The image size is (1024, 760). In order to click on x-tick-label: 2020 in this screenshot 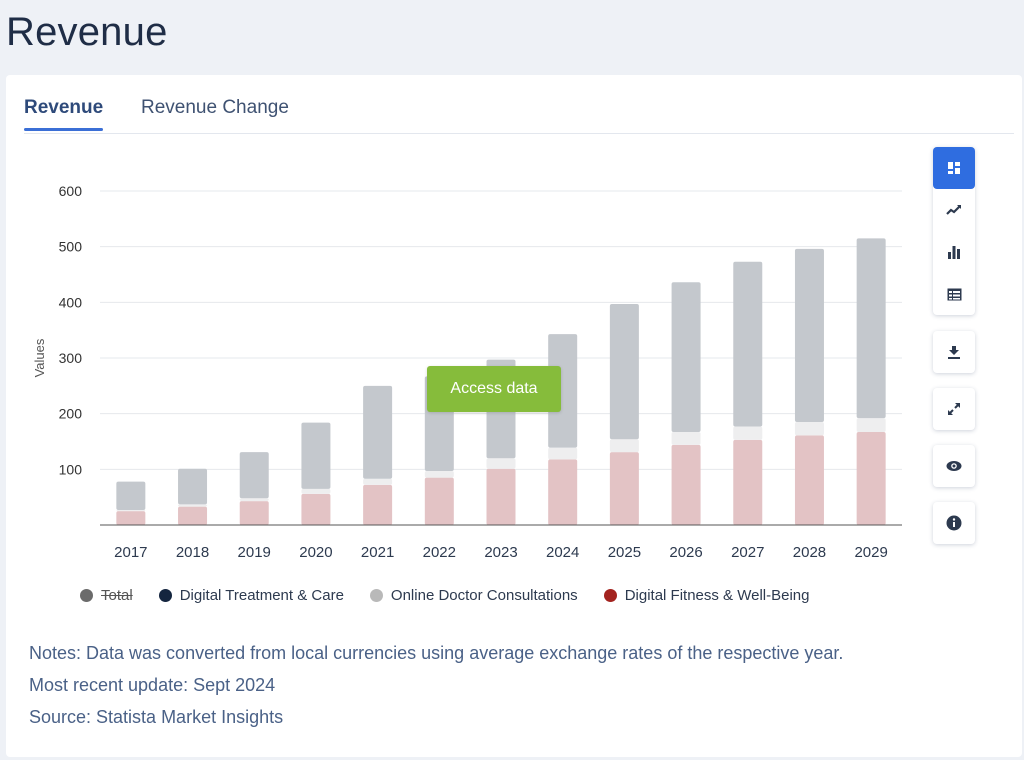, I will do `click(315, 552)`.